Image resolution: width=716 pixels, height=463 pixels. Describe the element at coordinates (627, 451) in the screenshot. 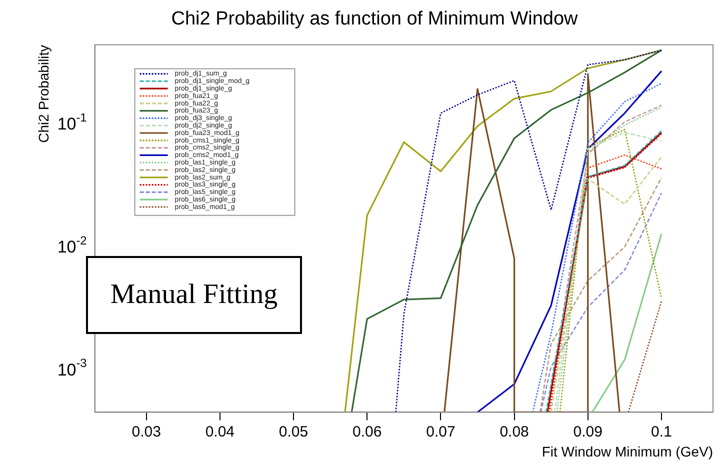

I see `x-axis-title: Fit Window Minimum (GeV)` at that location.